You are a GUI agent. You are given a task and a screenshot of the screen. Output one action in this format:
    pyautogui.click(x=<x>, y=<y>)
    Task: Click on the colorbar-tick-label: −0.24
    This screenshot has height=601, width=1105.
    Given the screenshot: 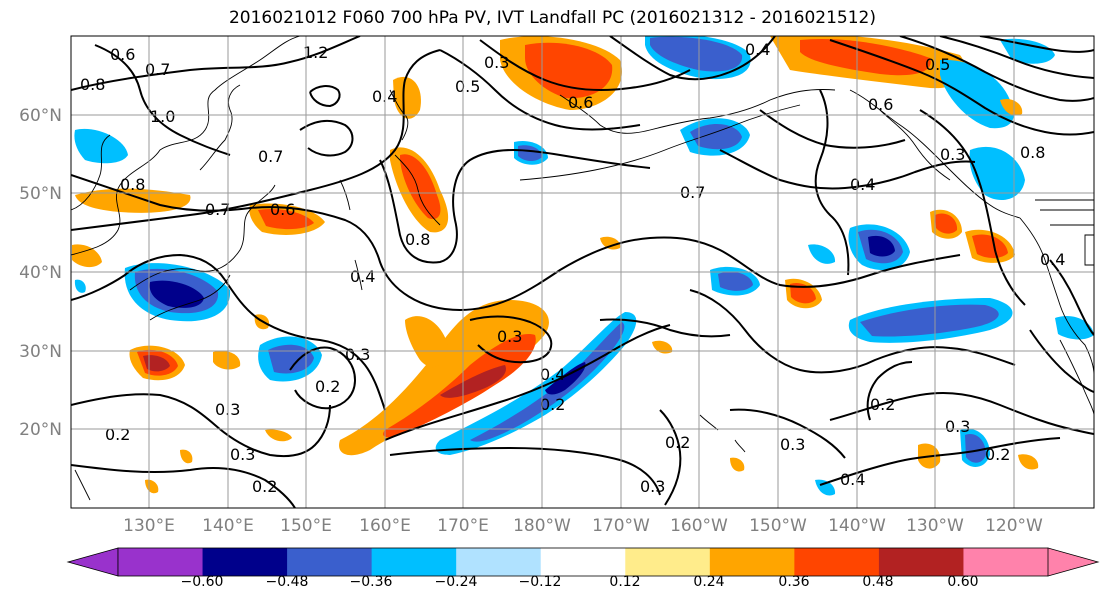 What is the action you would take?
    pyautogui.click(x=456, y=582)
    